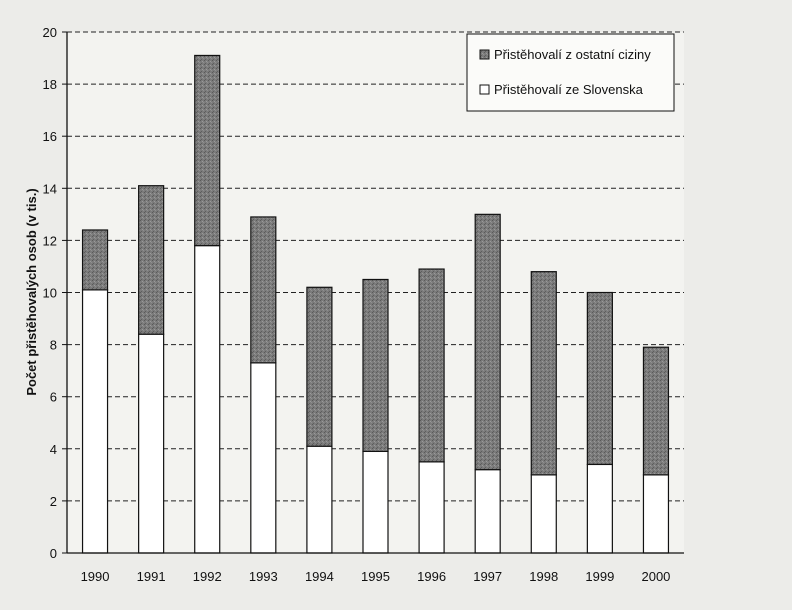 The image size is (792, 610). Describe the element at coordinates (53, 501) in the screenshot. I see `y-tick-label: 2` at that location.